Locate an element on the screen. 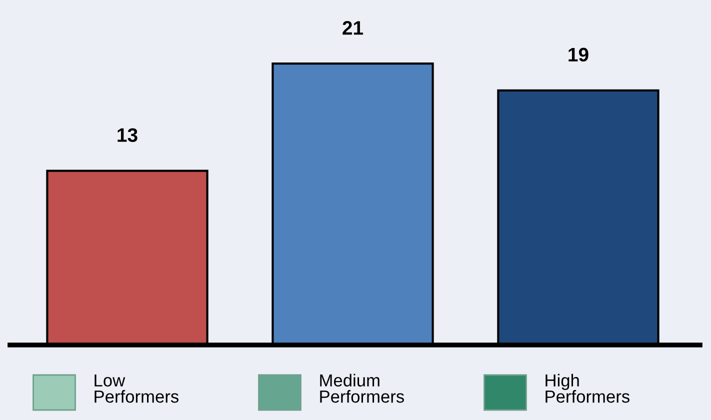  data-label: 21 is located at coordinates (353, 27).